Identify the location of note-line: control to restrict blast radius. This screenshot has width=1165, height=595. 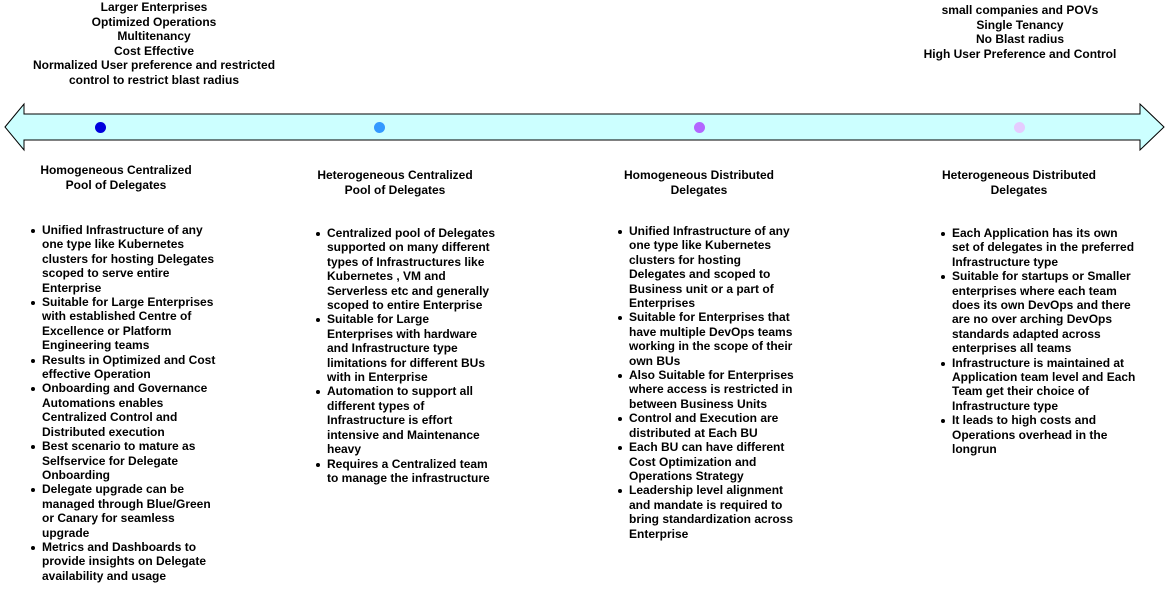
(154, 79).